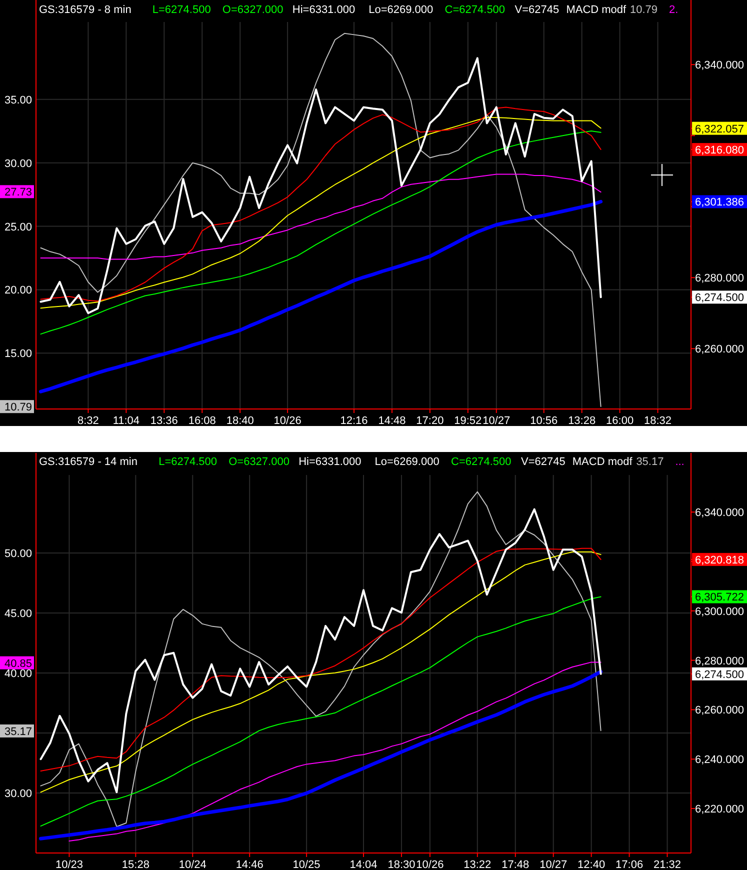 This screenshot has height=870, width=747. Describe the element at coordinates (202, 421) in the screenshot. I see `x-tick-label: 16:08` at that location.